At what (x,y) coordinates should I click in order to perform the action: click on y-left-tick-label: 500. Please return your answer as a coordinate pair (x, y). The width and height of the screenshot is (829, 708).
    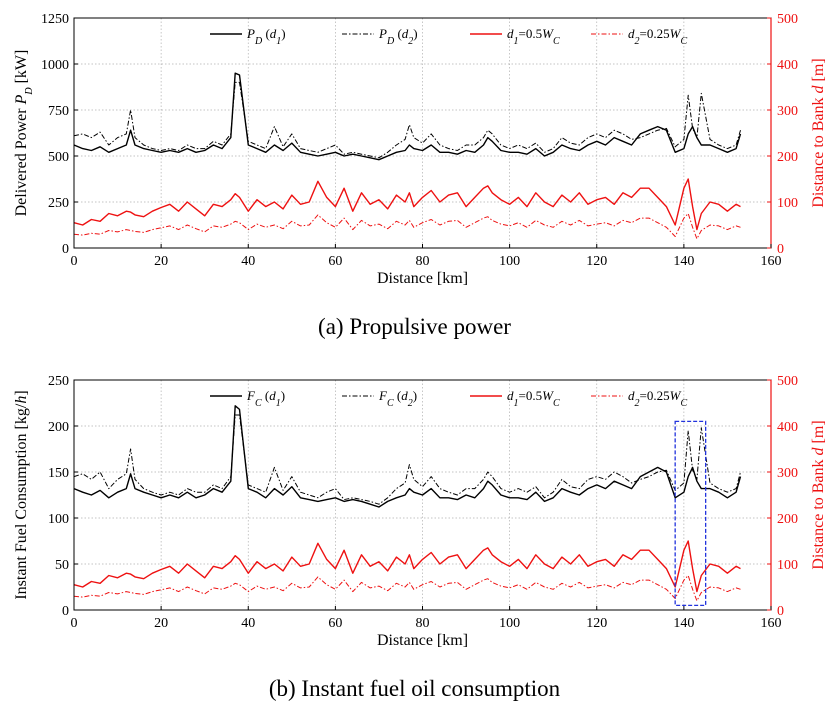
    Looking at the image, I should click on (58, 157).